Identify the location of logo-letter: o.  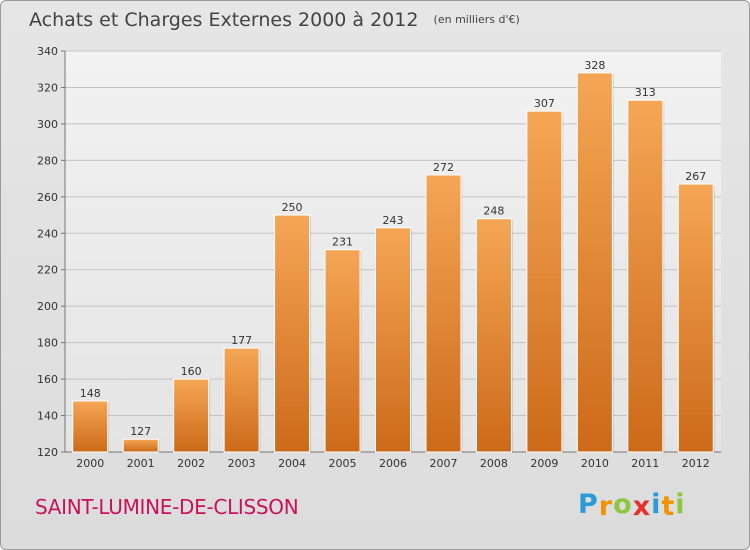
(623, 504).